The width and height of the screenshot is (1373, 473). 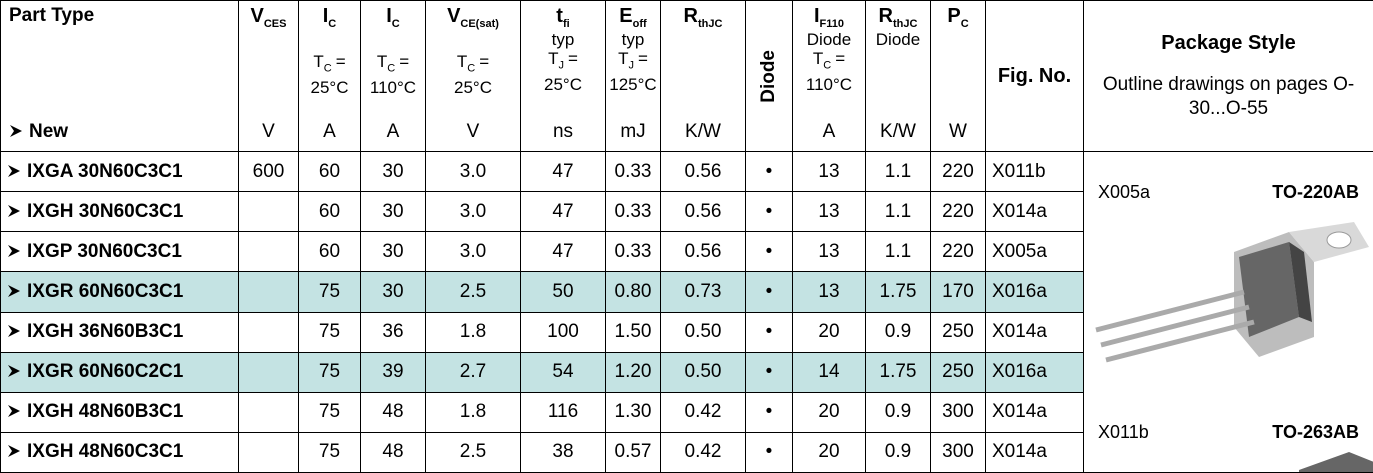 I want to click on part-cell: IXGR 60N60C3C1, so click(x=119, y=292).